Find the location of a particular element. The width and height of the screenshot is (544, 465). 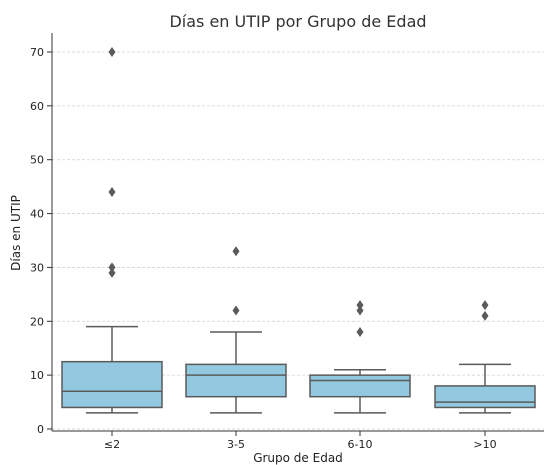

ytick-label-40: 40 is located at coordinates (37, 214).